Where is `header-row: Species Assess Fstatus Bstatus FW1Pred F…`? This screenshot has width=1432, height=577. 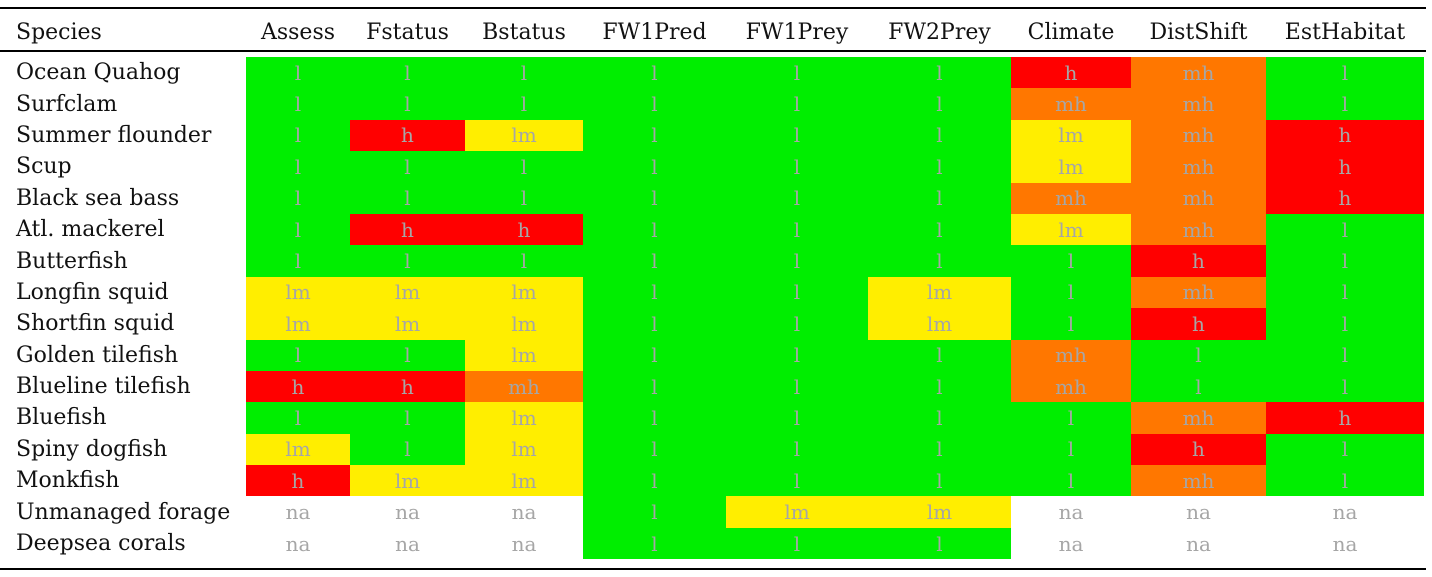 header-row: Species Assess Fstatus Bstatus FW1Pred F… is located at coordinates (712, 32).